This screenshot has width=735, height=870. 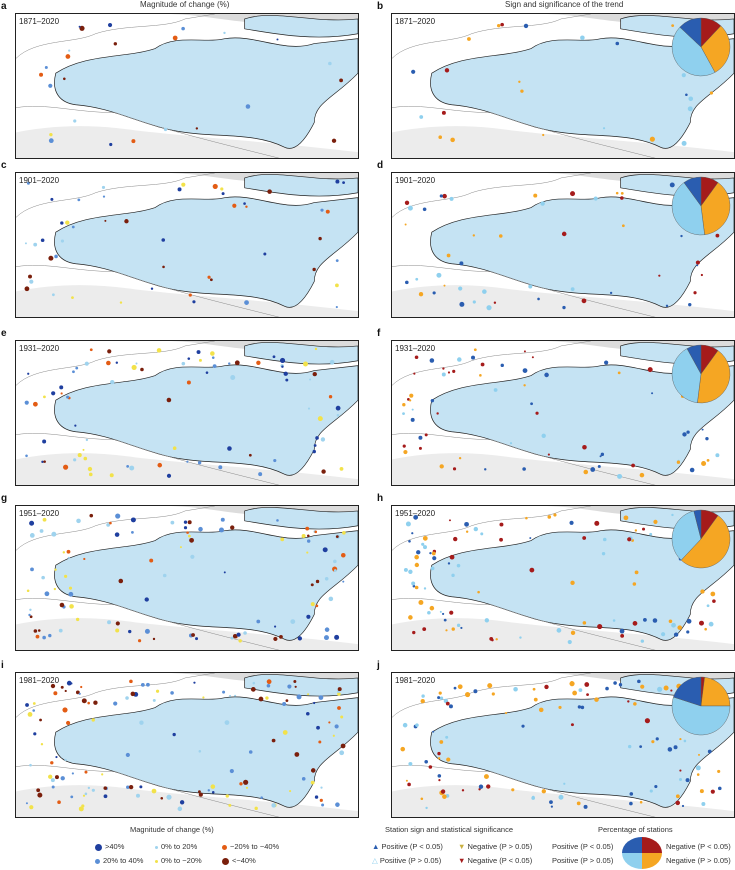 I want to click on pie-legend-icon, so click(x=642, y=853).